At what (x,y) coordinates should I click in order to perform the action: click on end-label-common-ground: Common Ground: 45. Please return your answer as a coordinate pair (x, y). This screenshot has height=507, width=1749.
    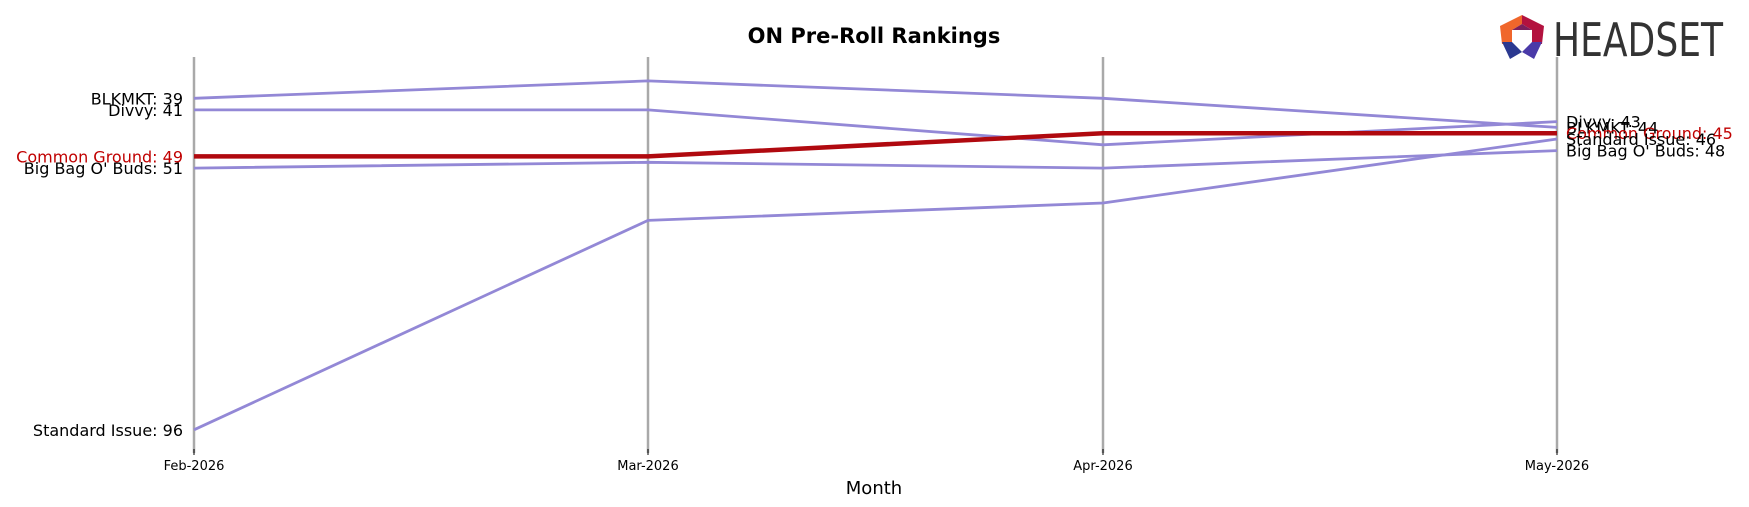
    Looking at the image, I should click on (1649, 133).